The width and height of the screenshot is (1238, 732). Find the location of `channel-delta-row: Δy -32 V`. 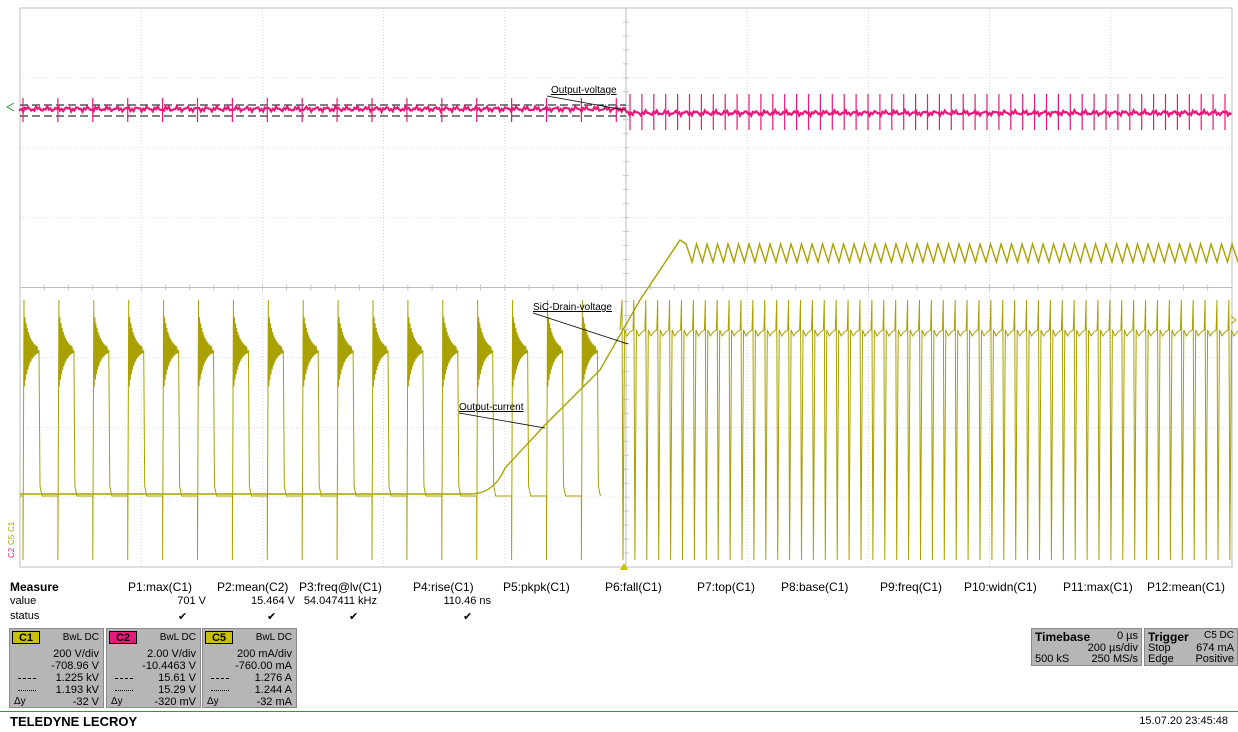

channel-delta-row: Δy -32 V is located at coordinates (55, 702).